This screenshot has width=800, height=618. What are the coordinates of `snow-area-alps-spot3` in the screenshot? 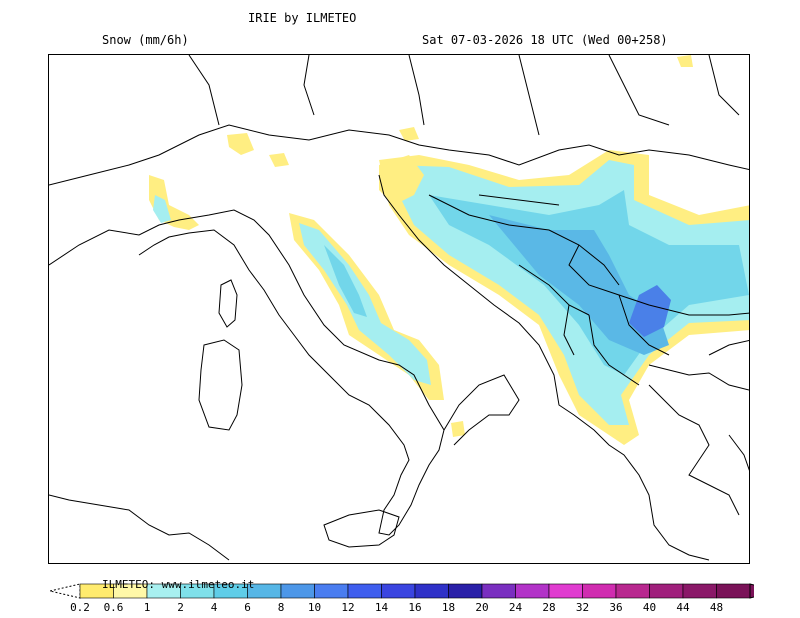 It's located at (409, 134).